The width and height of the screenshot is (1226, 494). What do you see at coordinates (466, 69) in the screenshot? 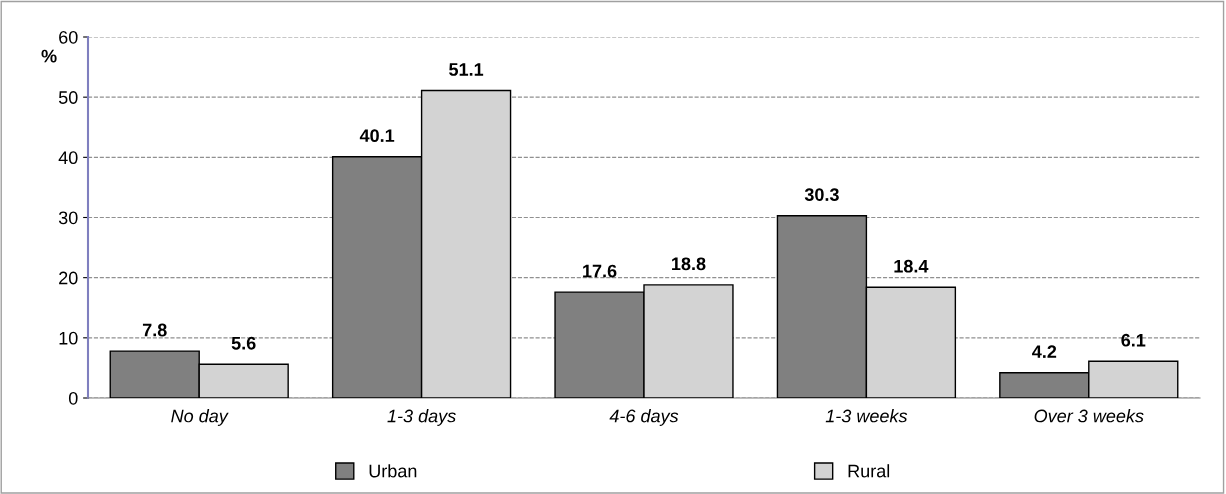
I see `data-label: 51.1` at bounding box center [466, 69].